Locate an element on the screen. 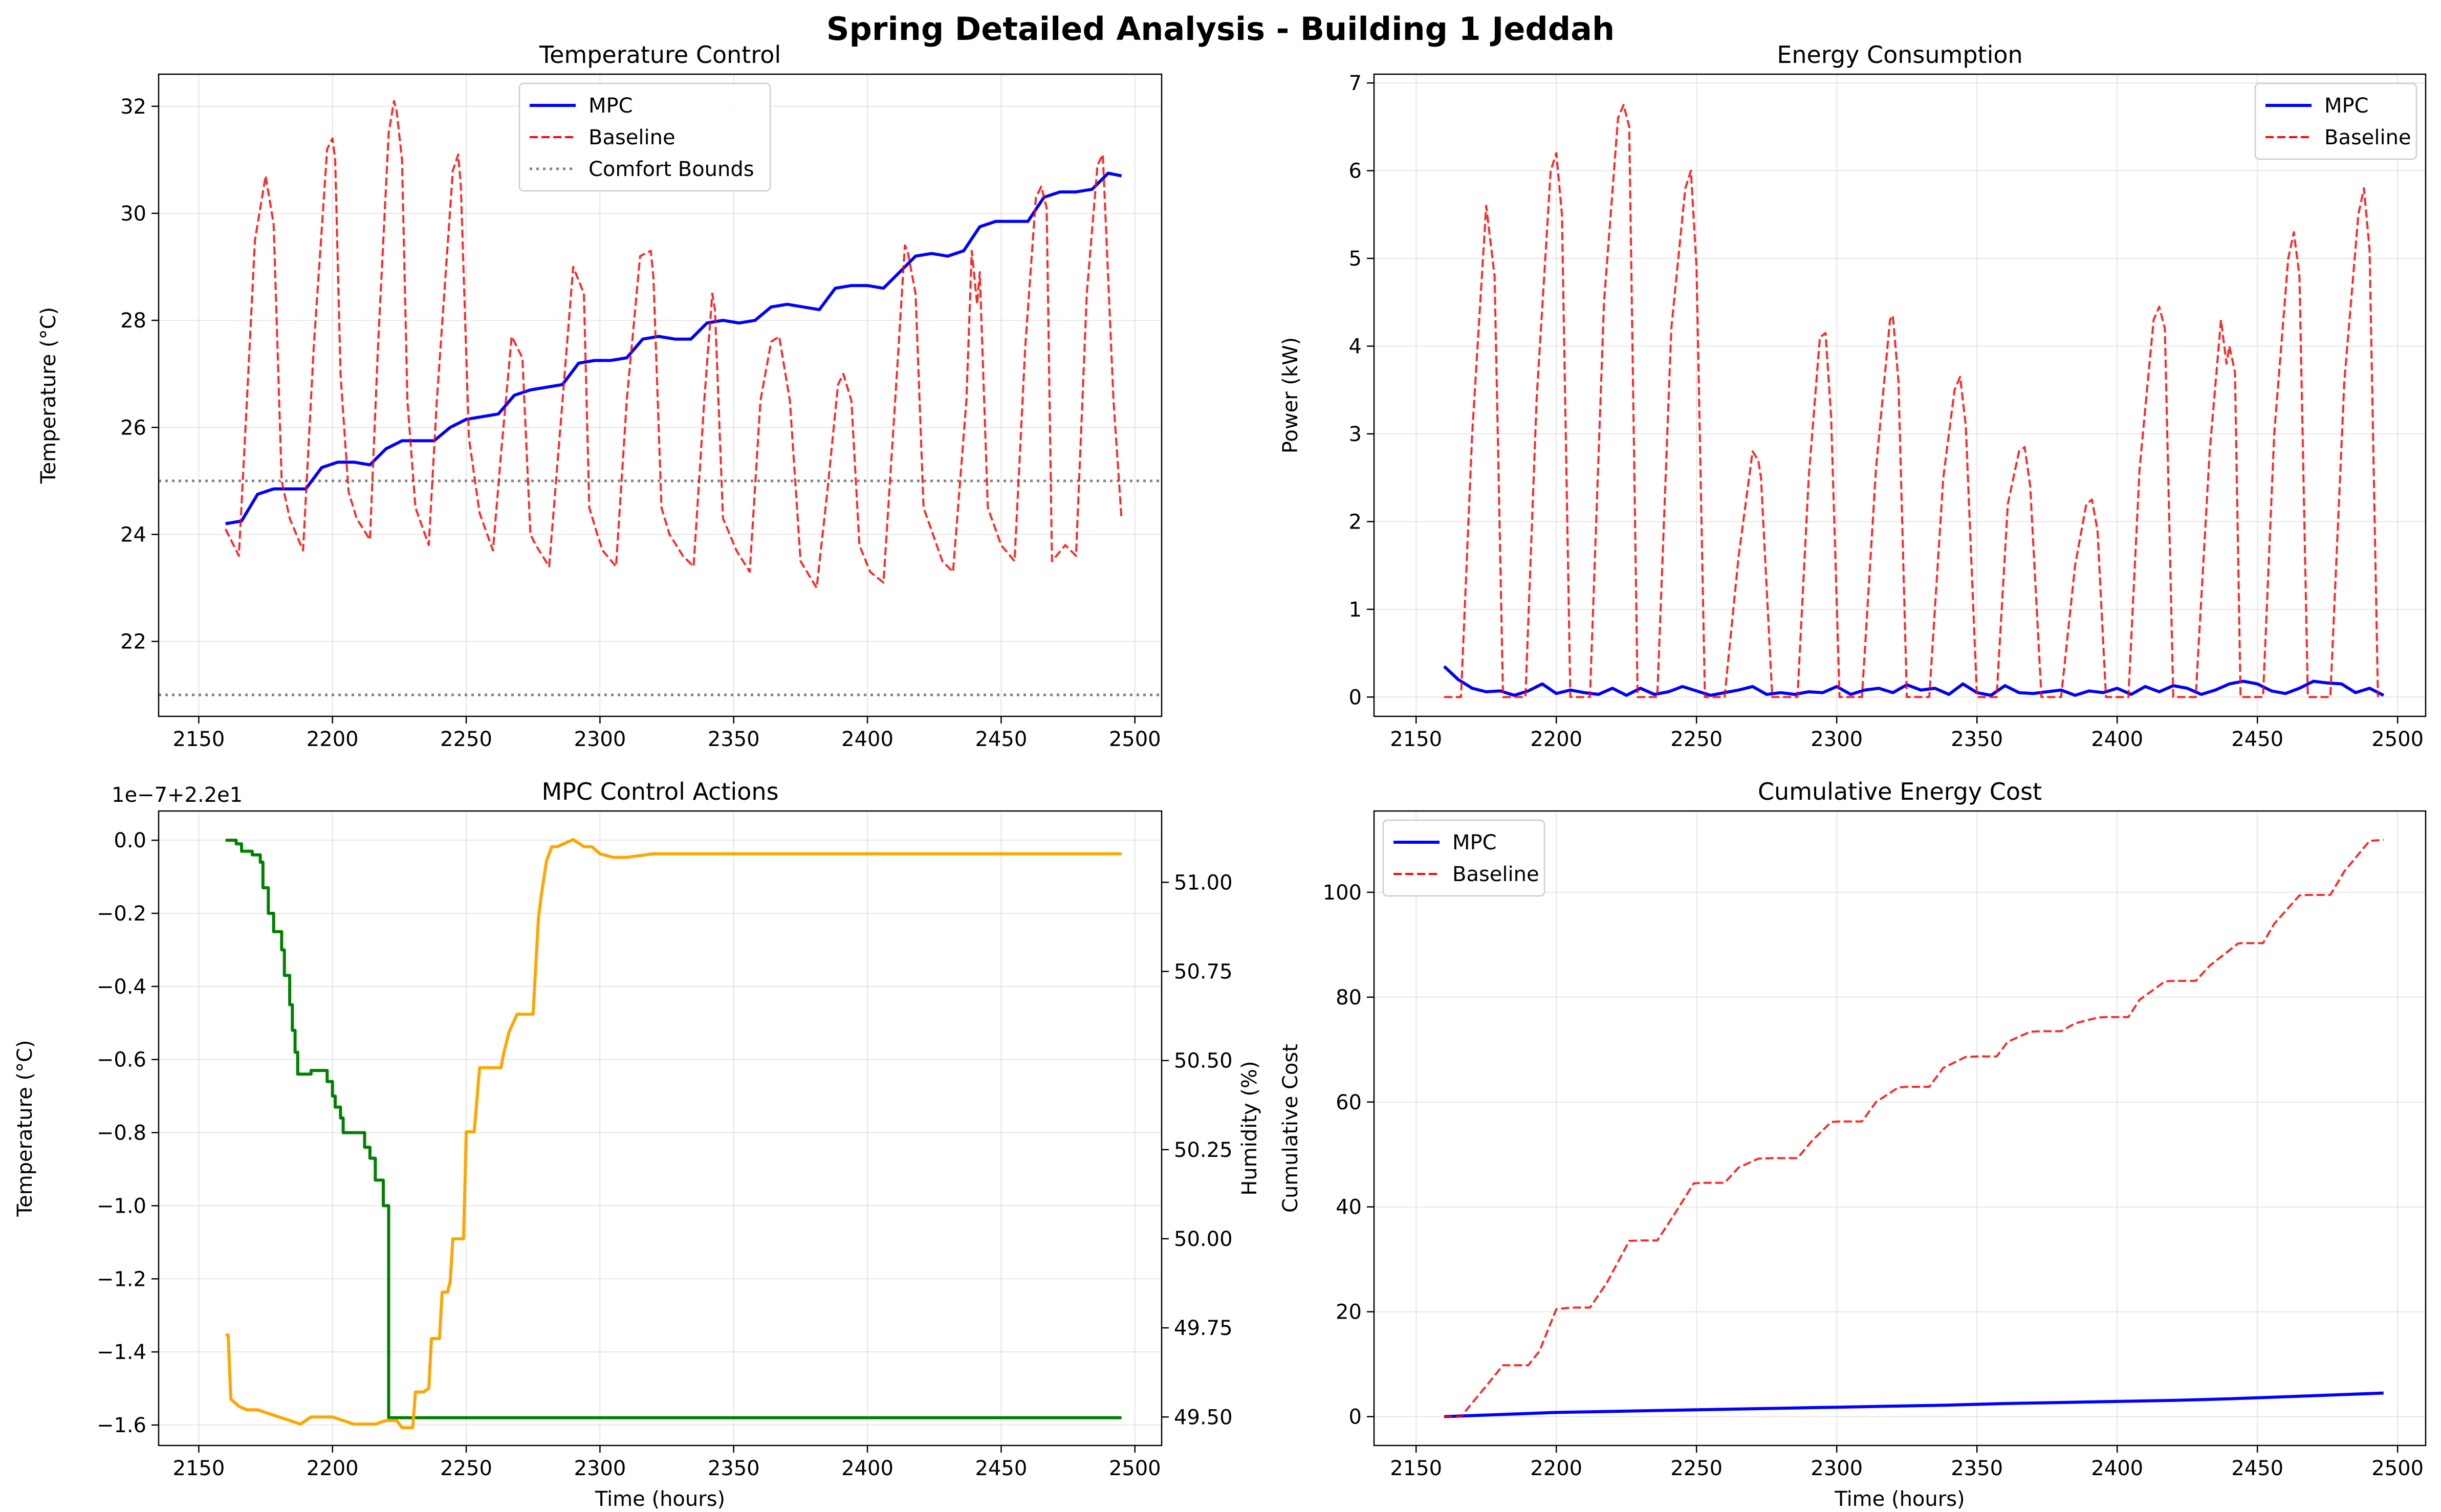  y-tick-label: −1.6 is located at coordinates (121, 1425).